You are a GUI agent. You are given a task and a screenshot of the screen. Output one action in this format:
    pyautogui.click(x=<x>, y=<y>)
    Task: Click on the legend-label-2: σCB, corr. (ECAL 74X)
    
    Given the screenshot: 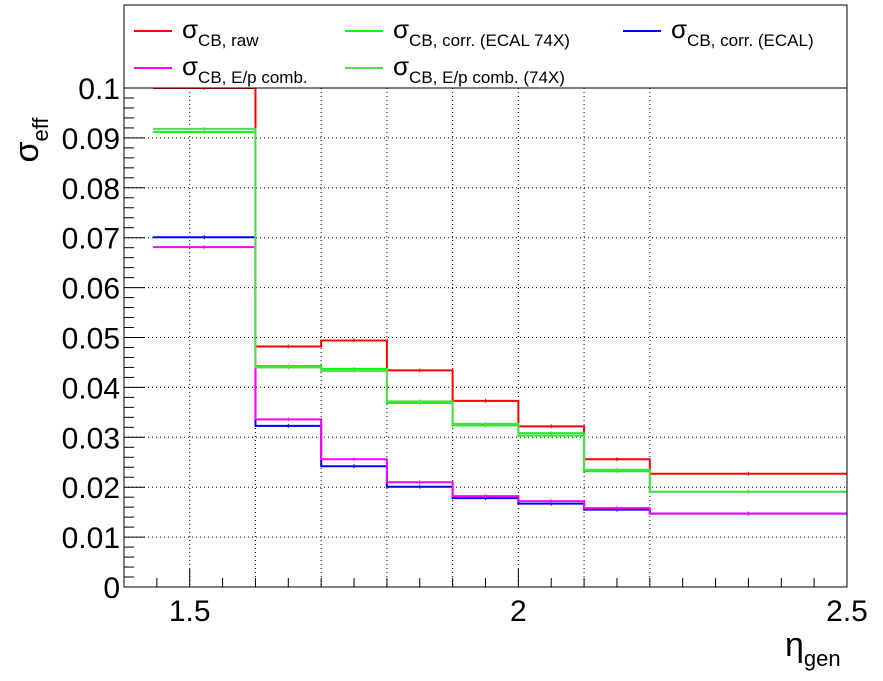 What is the action you would take?
    pyautogui.click(x=481, y=32)
    